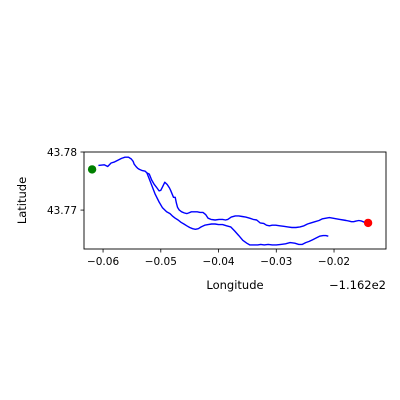 This screenshot has width=400, height=400. I want to click on y-axis-label: Latitude, so click(22, 200).